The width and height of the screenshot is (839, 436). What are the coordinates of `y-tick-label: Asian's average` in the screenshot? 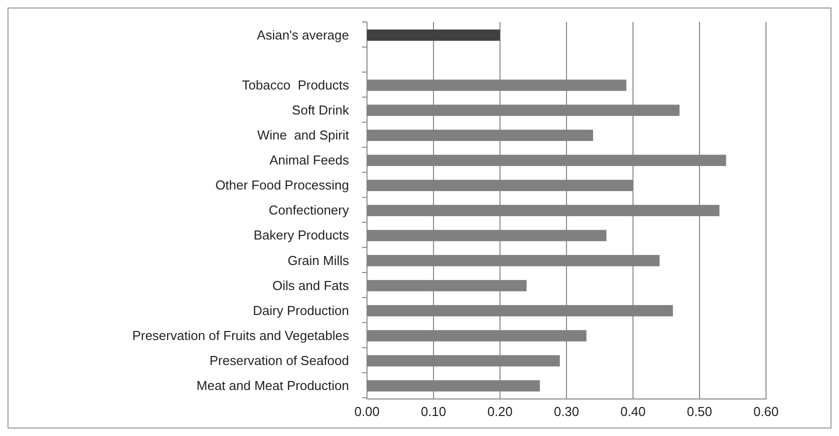 It's located at (302, 34).